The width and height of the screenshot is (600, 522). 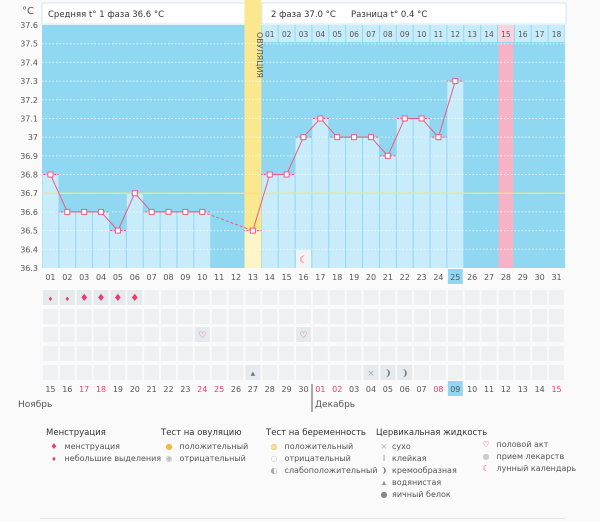 I want to click on cycle-day-label: 27, so click(x=489, y=277).